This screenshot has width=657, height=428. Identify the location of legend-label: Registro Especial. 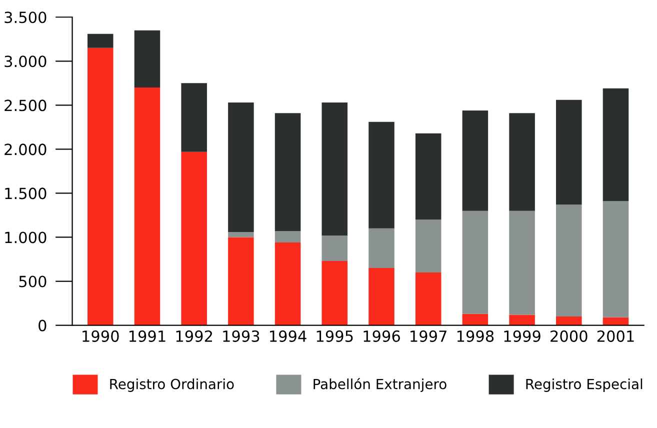
(584, 385).